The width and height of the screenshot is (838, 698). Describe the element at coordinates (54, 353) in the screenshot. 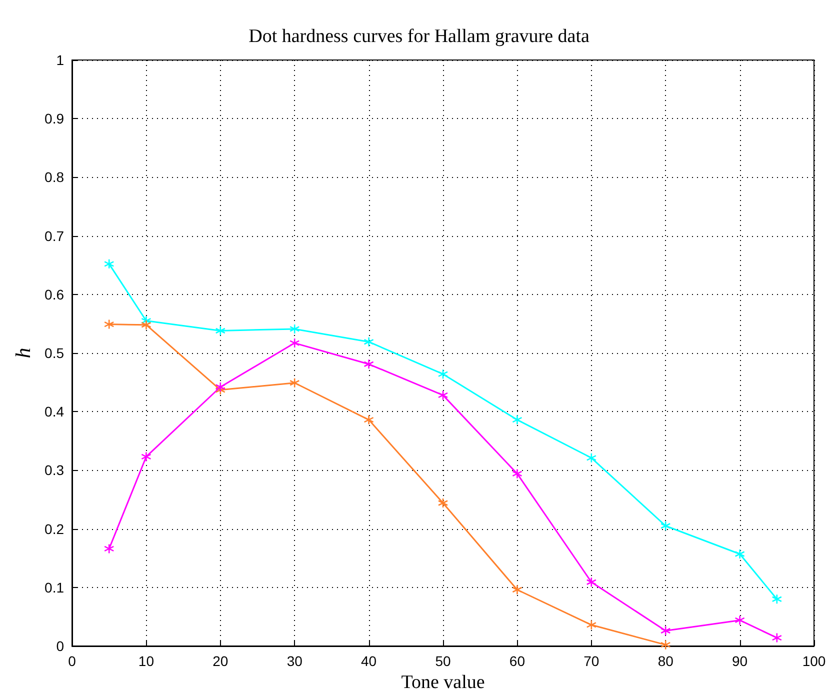

I see `y-tick-label: 0.5` at that location.